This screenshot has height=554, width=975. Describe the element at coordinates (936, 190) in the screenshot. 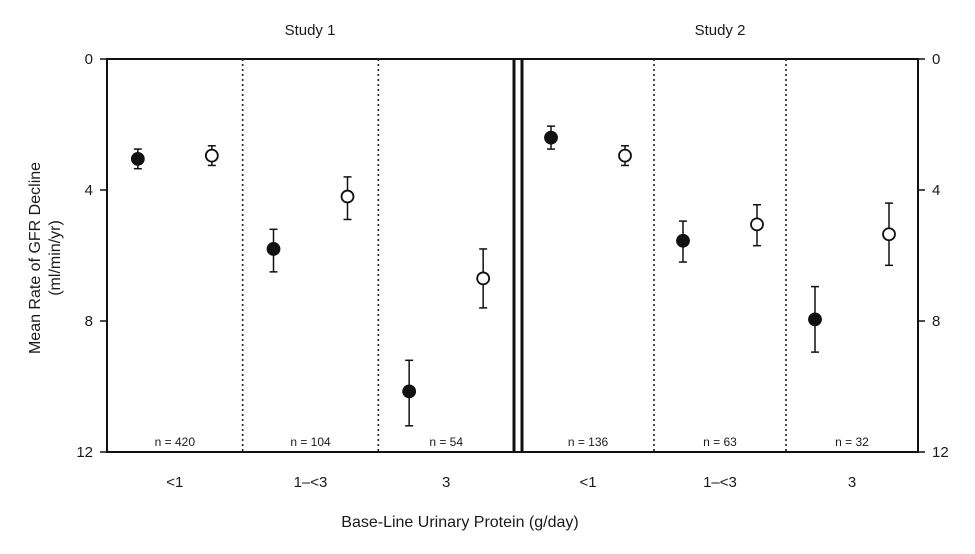

I see `y-tick-label-right: 4` at that location.